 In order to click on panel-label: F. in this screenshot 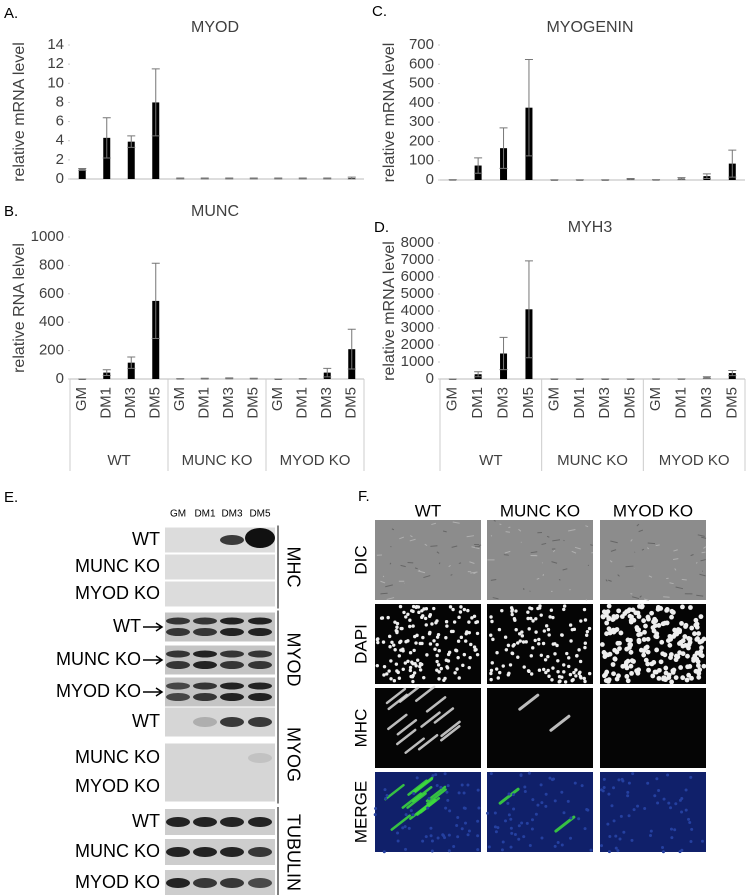, I will do `click(364, 496)`.